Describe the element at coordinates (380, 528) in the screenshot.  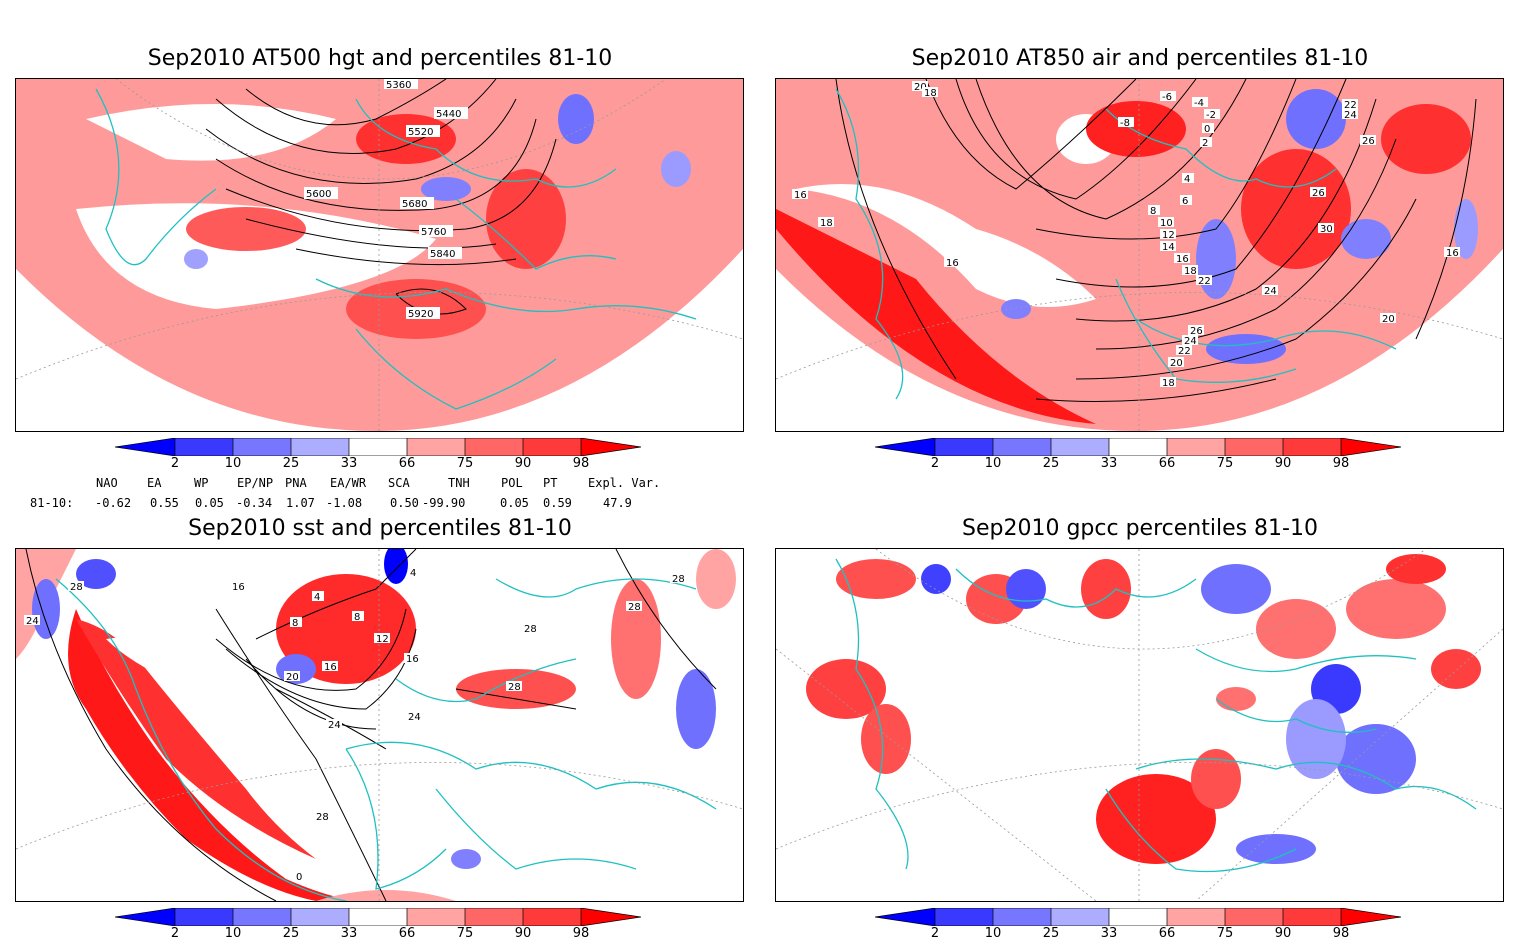
I see `panel-title-sst: Sep2010 sst and percentiles 81-10` at that location.